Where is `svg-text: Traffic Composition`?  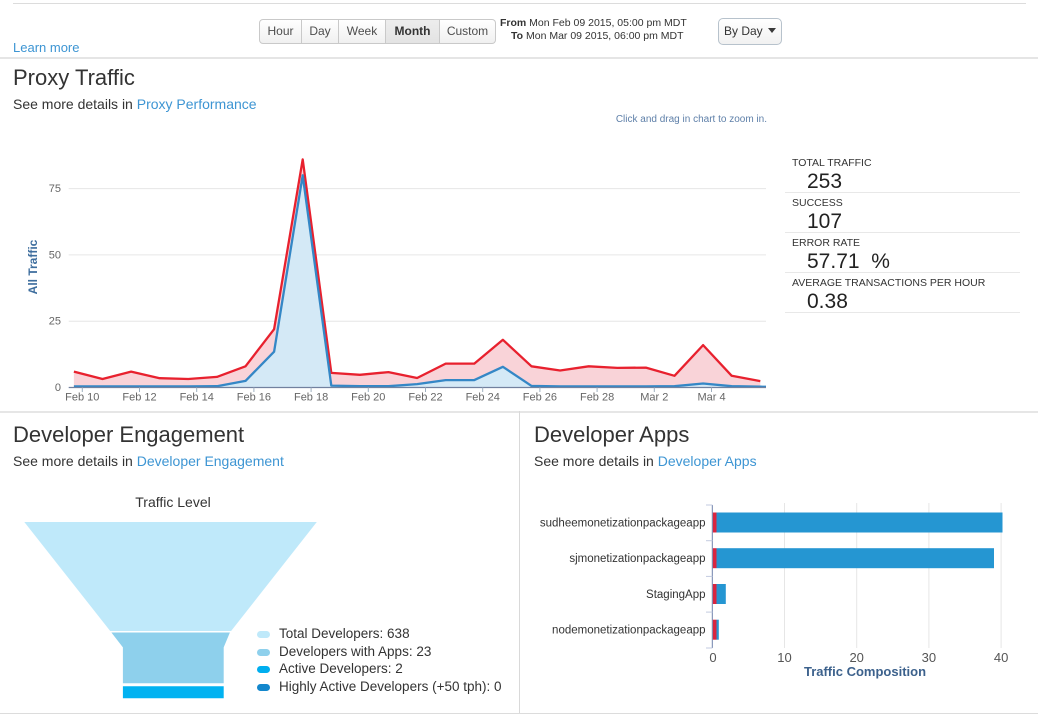 svg-text: Traffic Composition is located at coordinates (865, 671).